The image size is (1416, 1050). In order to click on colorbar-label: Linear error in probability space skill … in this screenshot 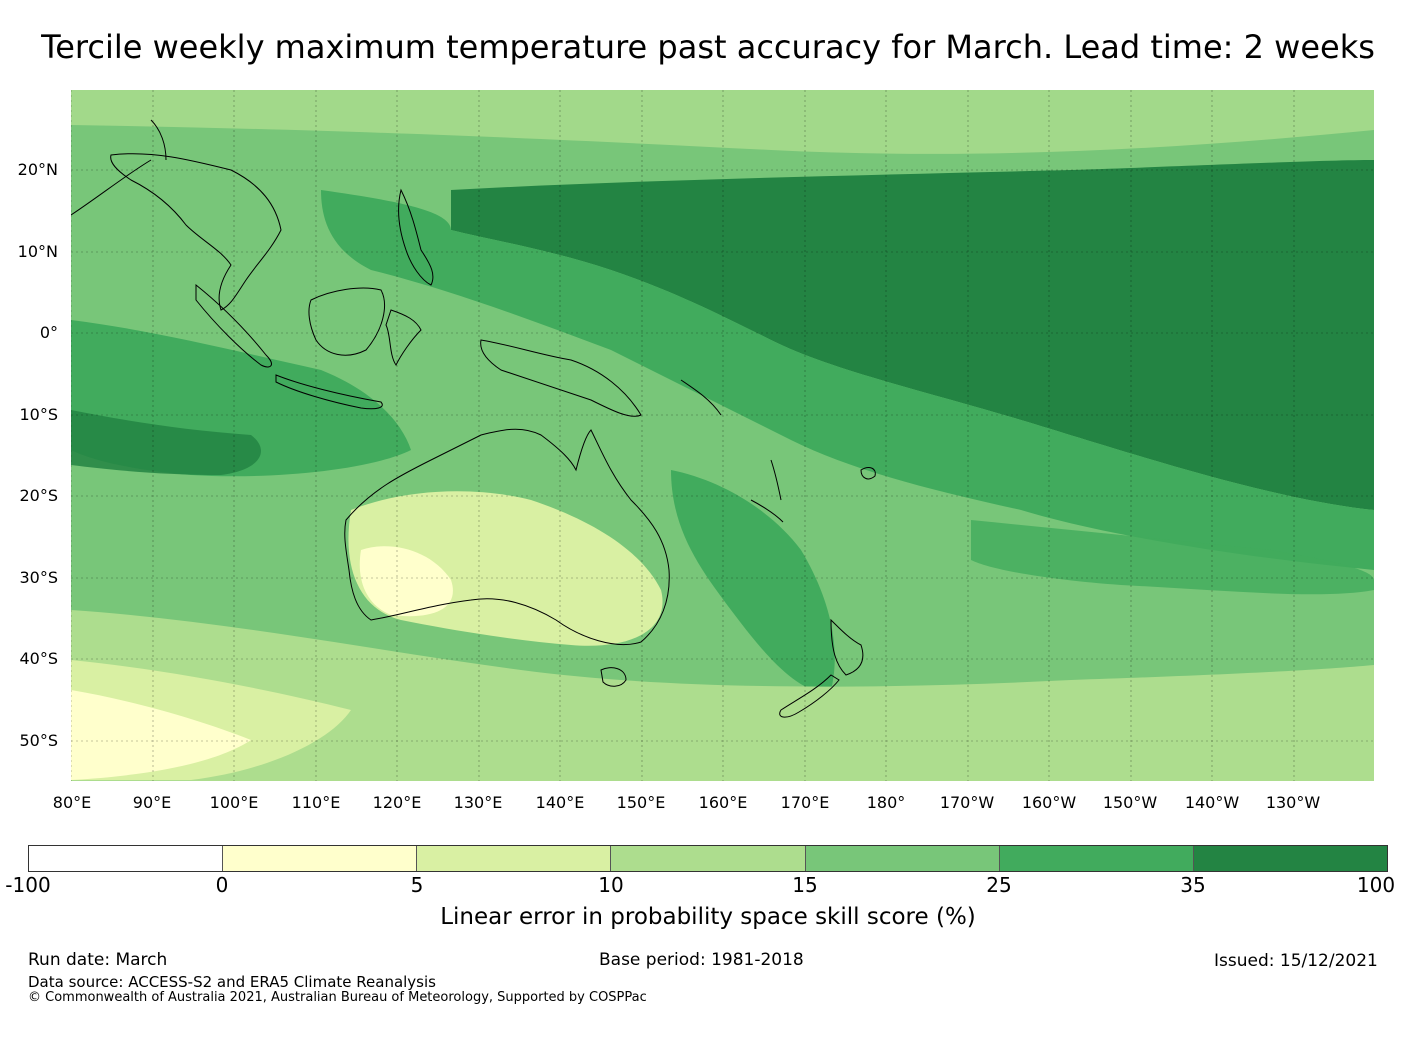, I will do `click(708, 917)`.